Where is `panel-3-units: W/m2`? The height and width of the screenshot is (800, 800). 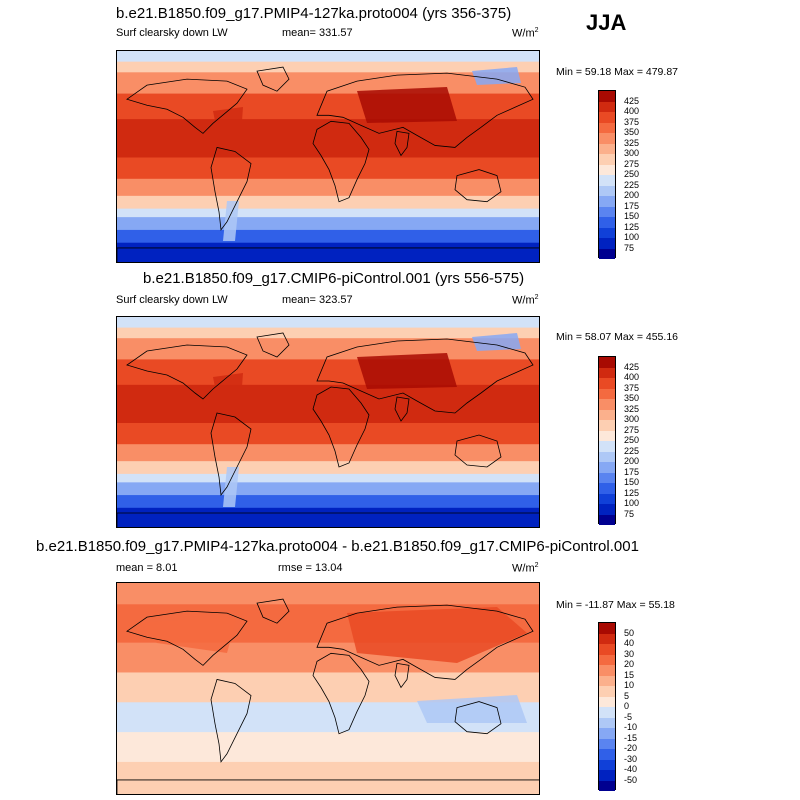
panel-3-units: W/m2 is located at coordinates (525, 568).